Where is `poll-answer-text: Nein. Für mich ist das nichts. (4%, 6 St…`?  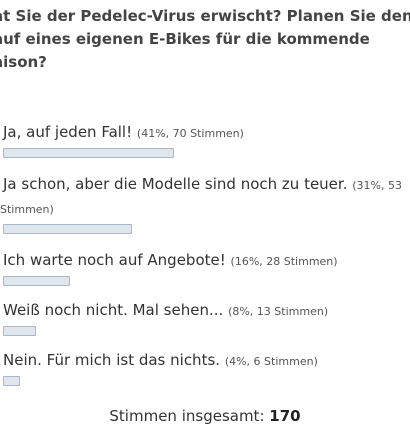
poll-answer-text: Nein. Für mich ist das nichts. (4%, 6 St… is located at coordinates (206, 361).